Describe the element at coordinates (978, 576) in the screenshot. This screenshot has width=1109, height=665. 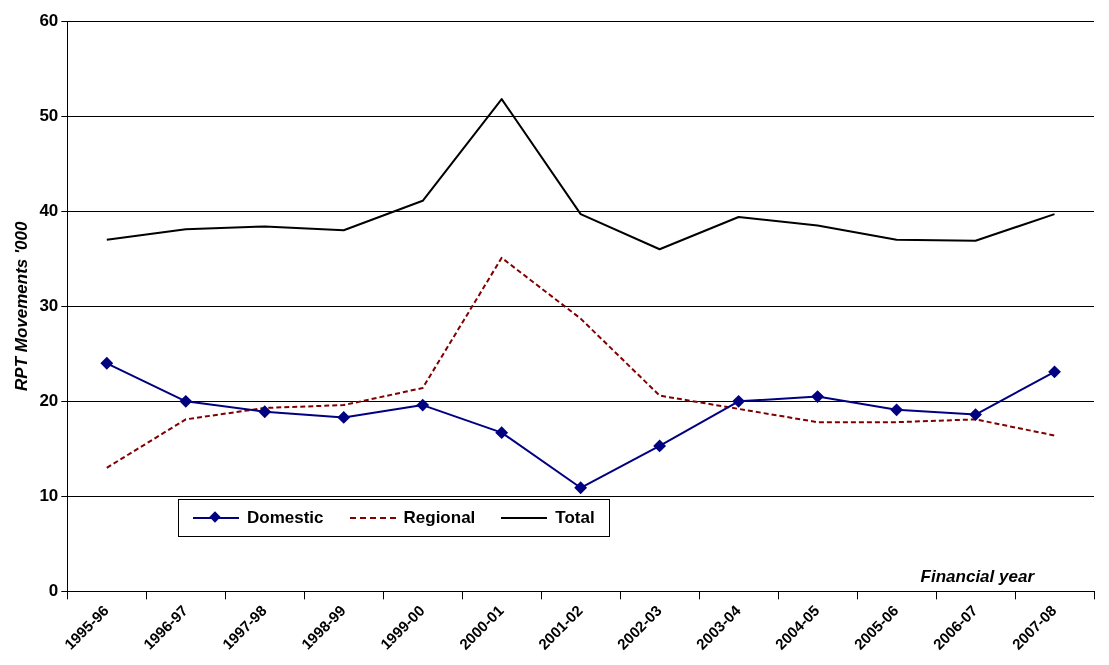
I see `x-axis-title: Financial year` at that location.